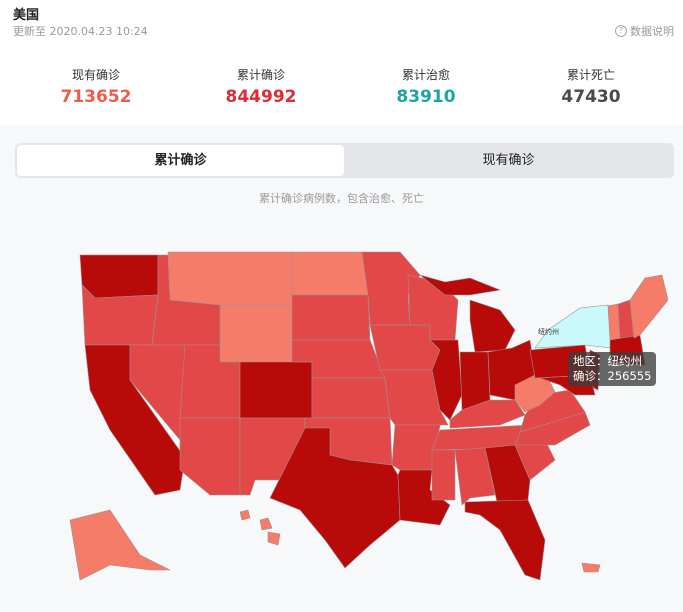 The height and width of the screenshot is (612, 683). What do you see at coordinates (548, 332) in the screenshot?
I see `map-region-label: 纽约州` at bounding box center [548, 332].